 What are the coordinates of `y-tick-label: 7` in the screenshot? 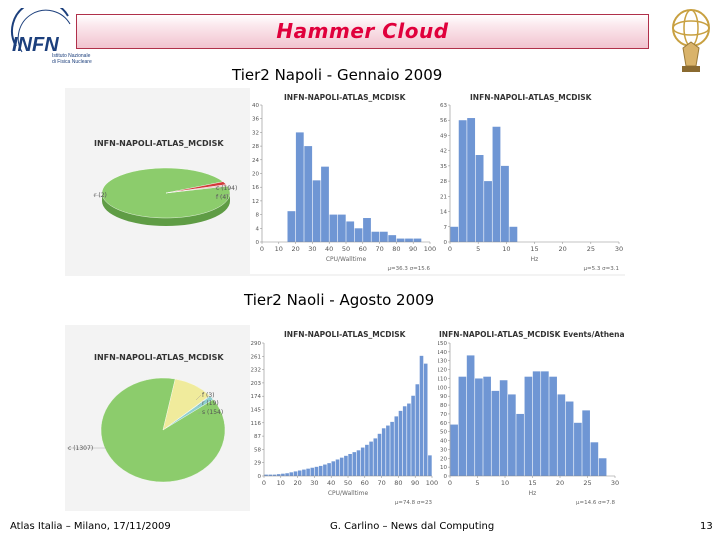 It's located at (446, 228).